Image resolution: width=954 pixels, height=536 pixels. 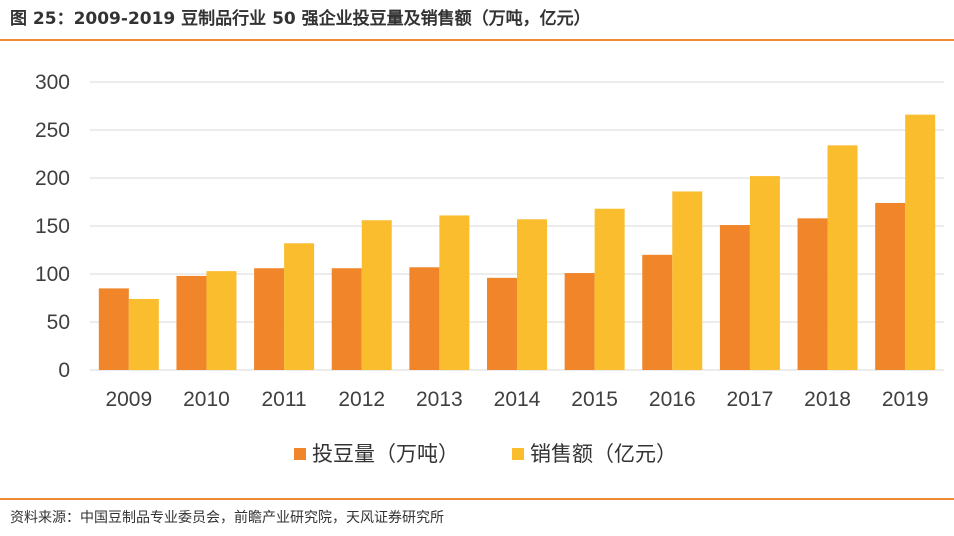 What do you see at coordinates (191, 322) in the screenshot?
I see `bar-beans-2010` at bounding box center [191, 322].